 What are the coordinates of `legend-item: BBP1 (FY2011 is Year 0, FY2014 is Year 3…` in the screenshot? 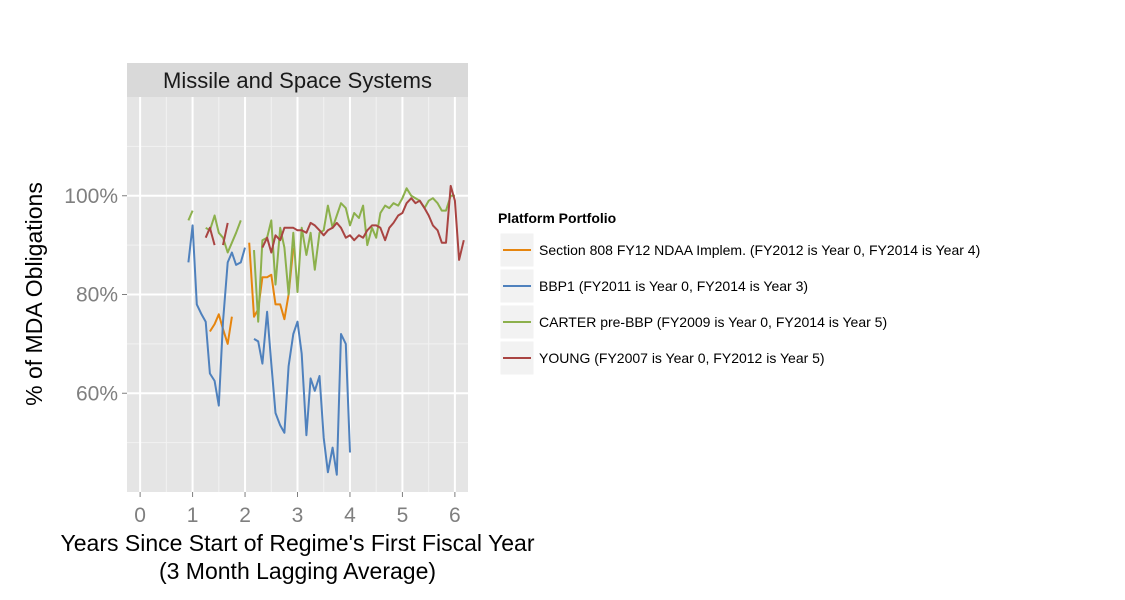 It's located at (653, 286).